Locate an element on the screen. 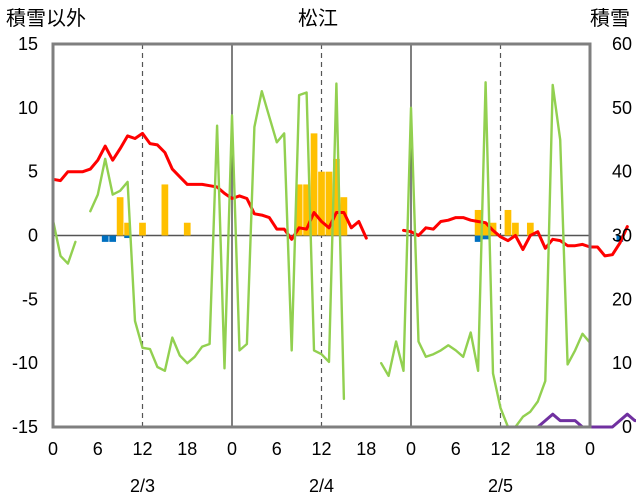 The height and width of the screenshot is (501, 636). right-tick-label: 0 is located at coordinates (627, 427).